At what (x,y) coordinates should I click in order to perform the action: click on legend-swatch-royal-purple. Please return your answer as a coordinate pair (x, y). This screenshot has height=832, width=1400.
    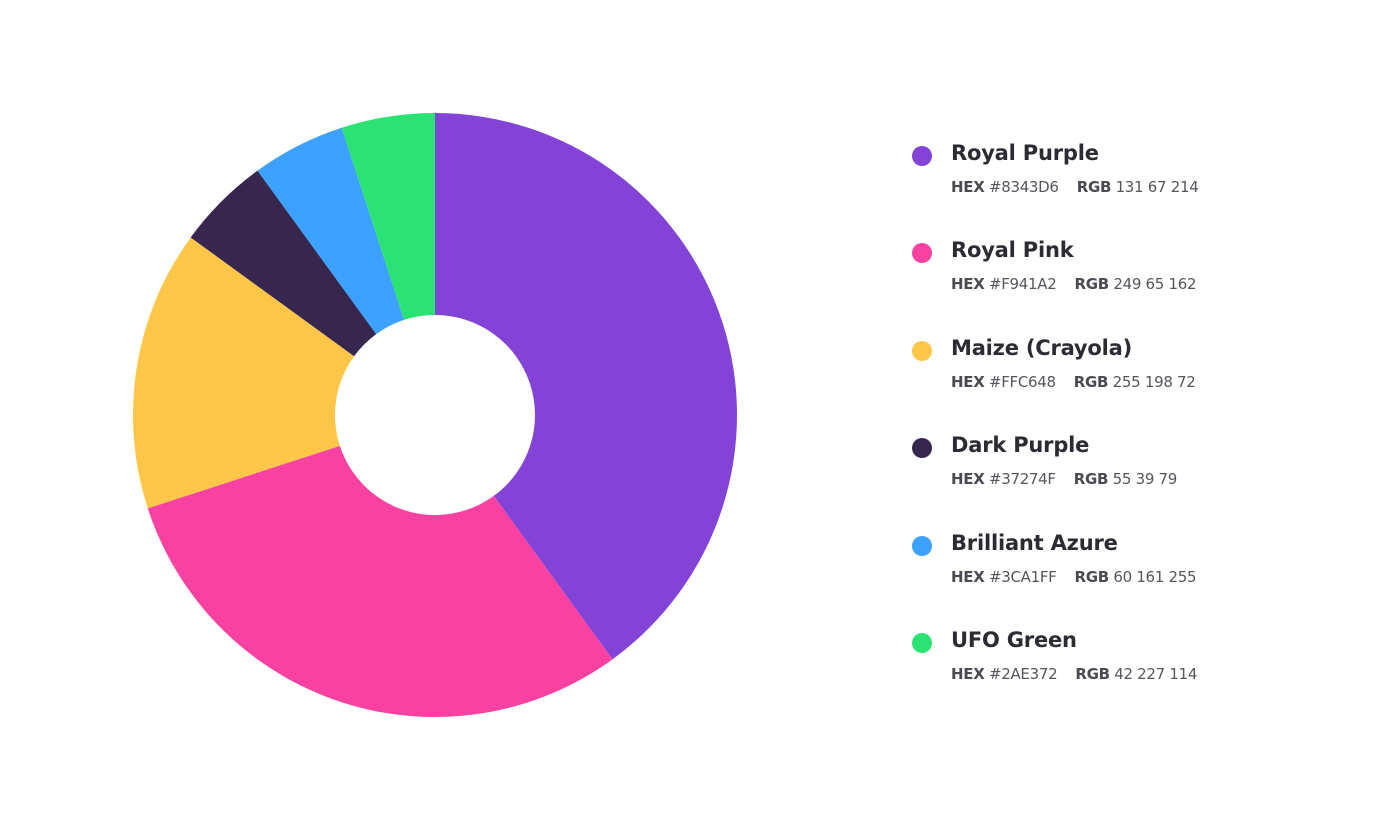
    Looking at the image, I should click on (922, 156).